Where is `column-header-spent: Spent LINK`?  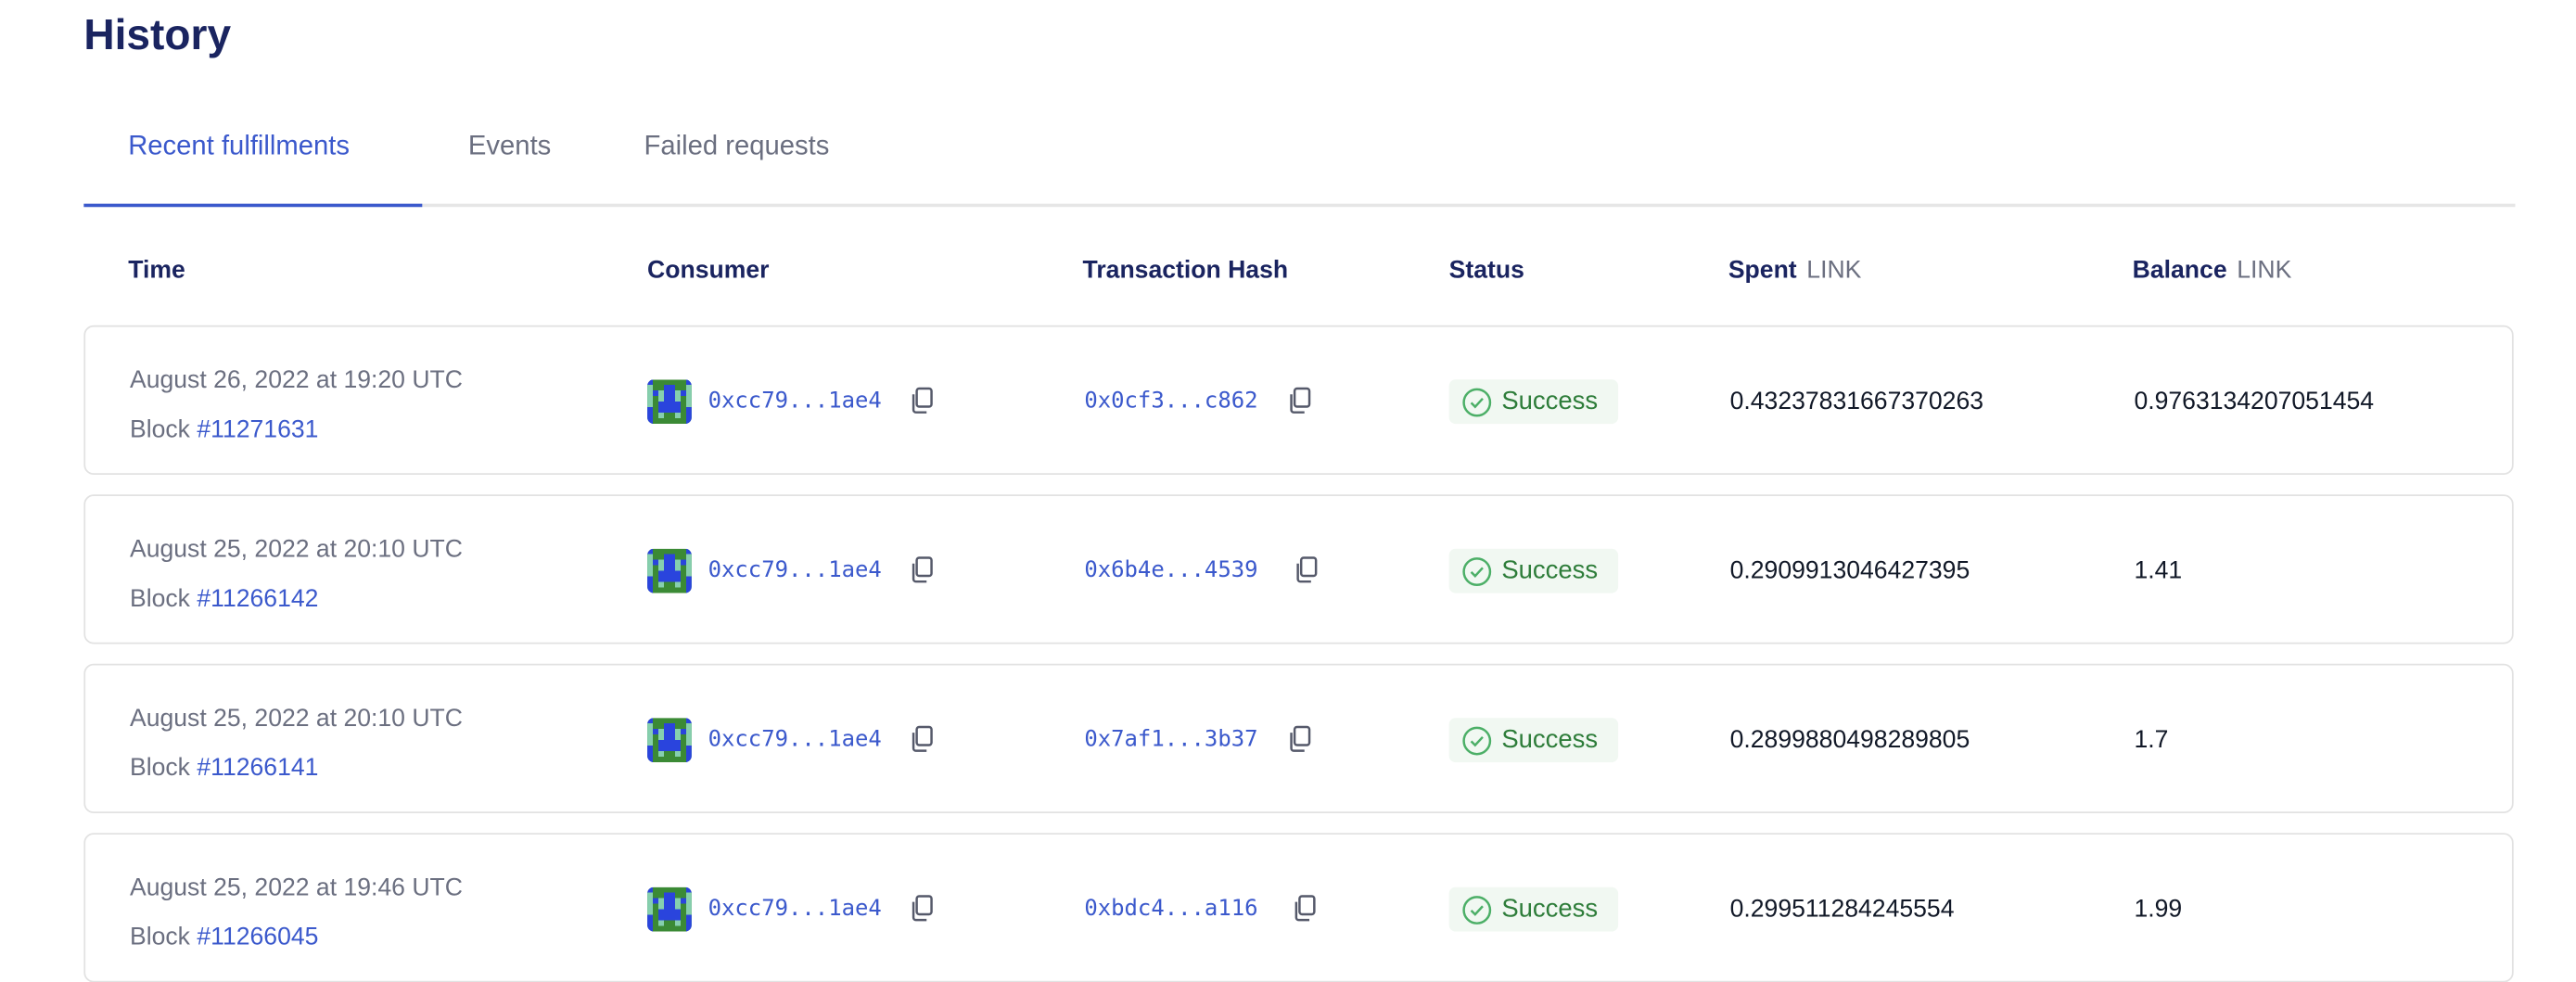 column-header-spent: Spent LINK is located at coordinates (1795, 270).